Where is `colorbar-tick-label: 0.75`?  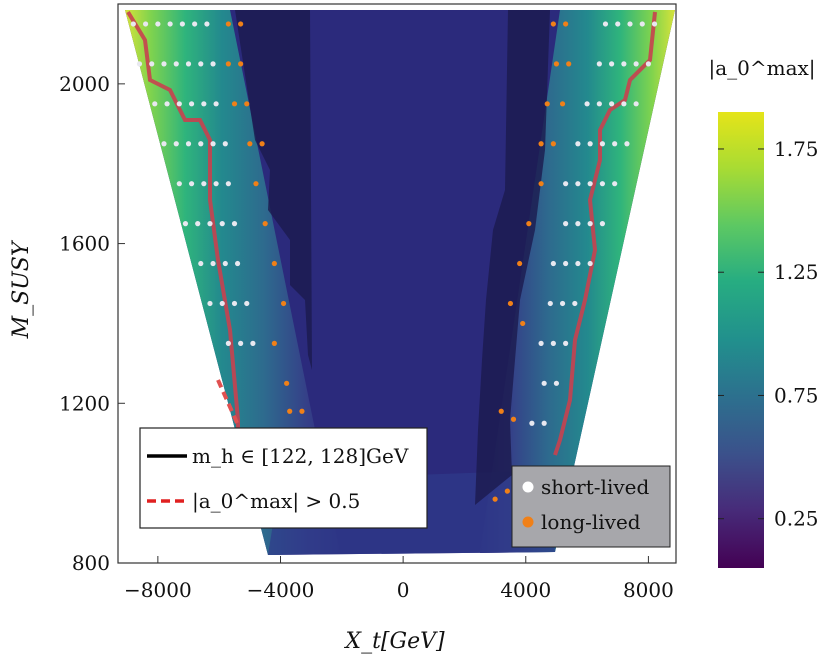 colorbar-tick-label: 0.75 is located at coordinates (796, 395).